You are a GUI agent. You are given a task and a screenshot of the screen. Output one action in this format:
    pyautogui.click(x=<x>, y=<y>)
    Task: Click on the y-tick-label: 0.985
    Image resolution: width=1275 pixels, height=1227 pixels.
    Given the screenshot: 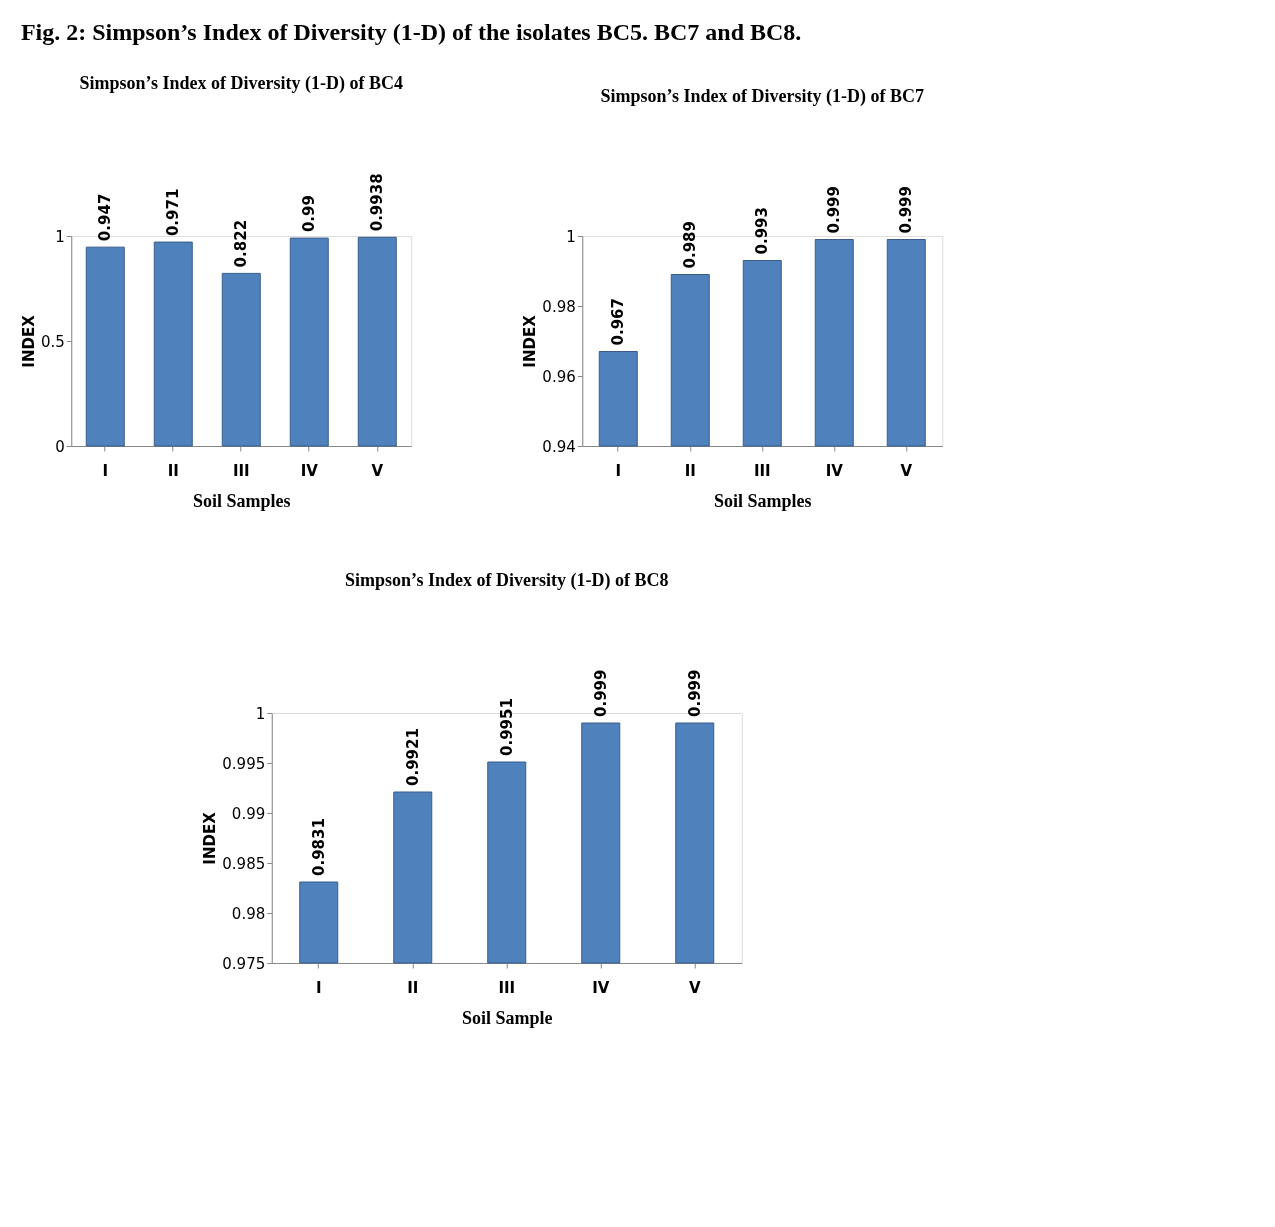 What is the action you would take?
    pyautogui.click(x=244, y=863)
    